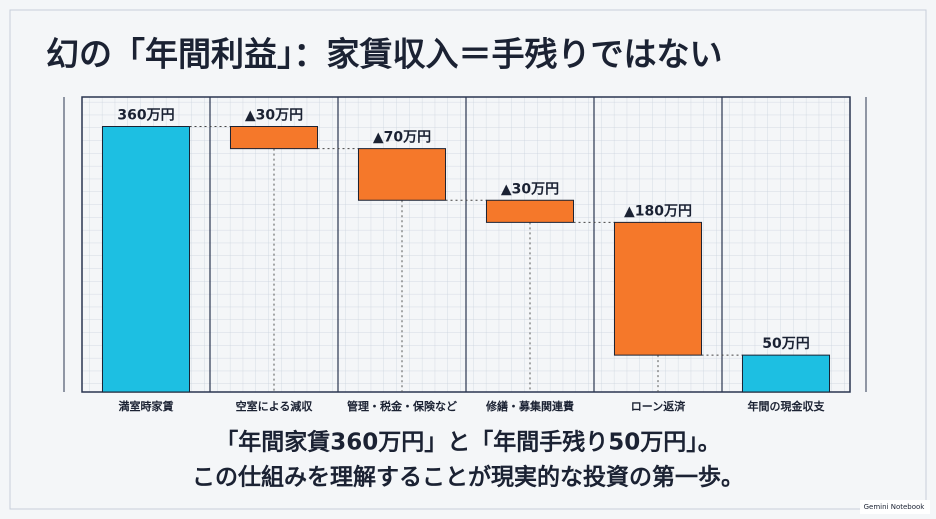 Image resolution: width=936 pixels, height=519 pixels. What do you see at coordinates (145, 116) in the screenshot?
I see `value-label: 360万円` at bounding box center [145, 116].